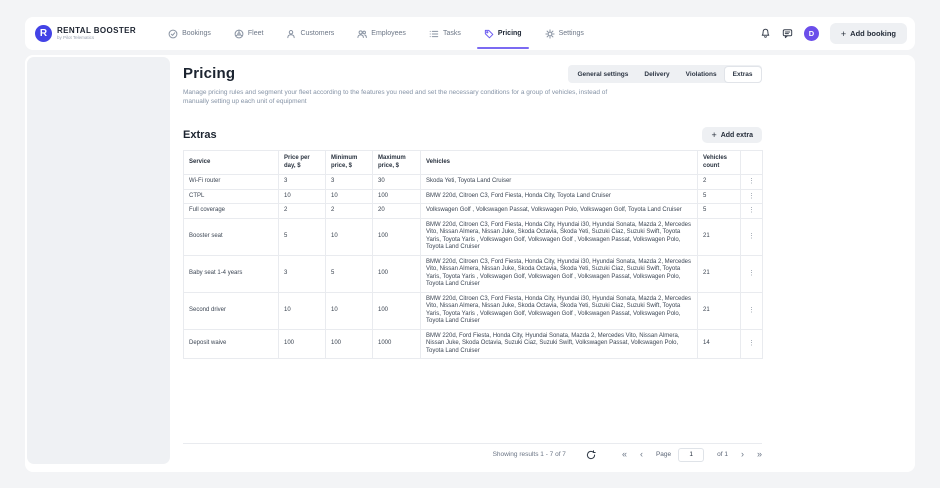  What do you see at coordinates (76, 37) in the screenshot?
I see `brand-tagline: by Pilot Telematics` at bounding box center [76, 37].